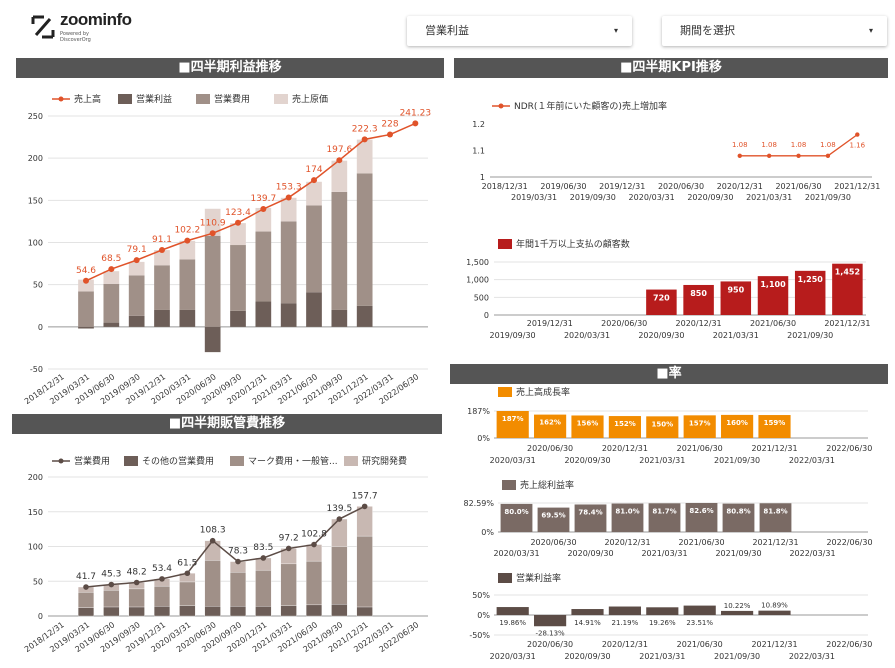 The width and height of the screenshot is (895, 668). I want to click on section-header-profit: ■四半期利益推移, so click(230, 68).